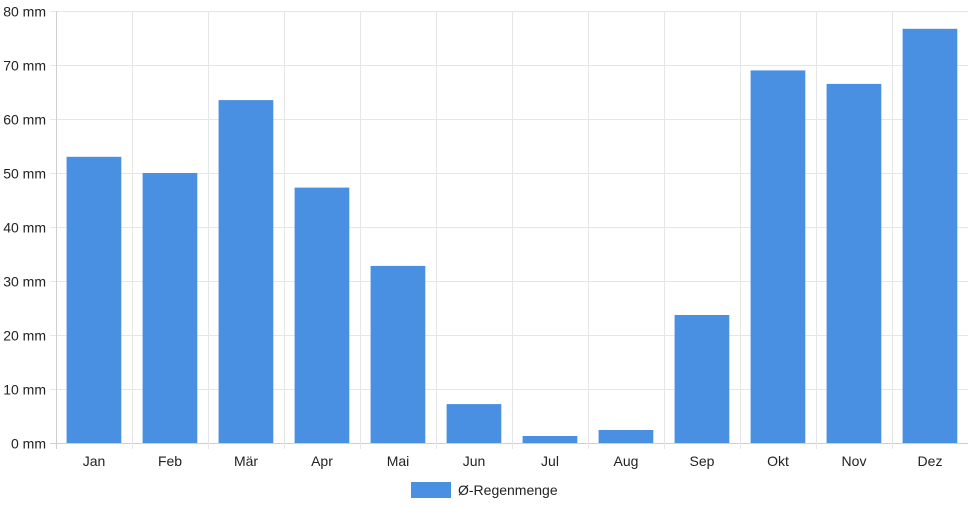 This screenshot has height=508, width=968. Describe the element at coordinates (24, 390) in the screenshot. I see `y-tick-label: 10 mm` at that location.